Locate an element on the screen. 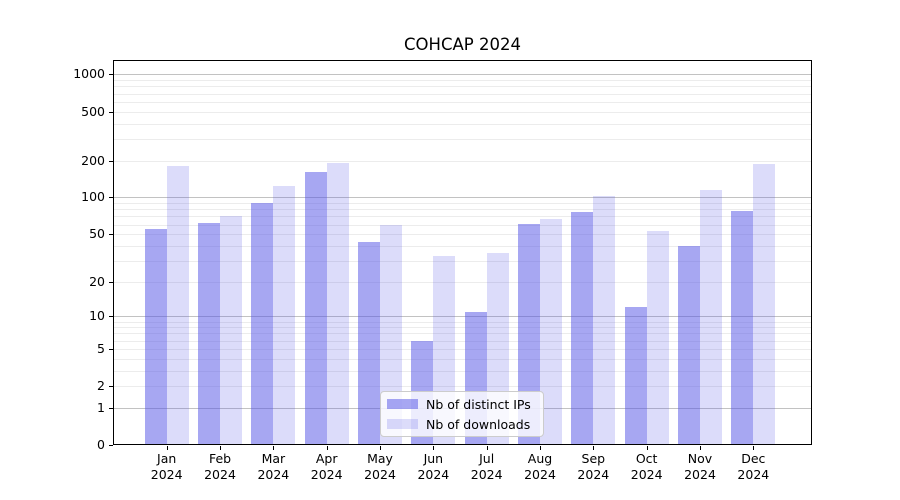 The width and height of the screenshot is (900, 500). legend: Nb of distinct IPs Nb of downloads is located at coordinates (462, 414).